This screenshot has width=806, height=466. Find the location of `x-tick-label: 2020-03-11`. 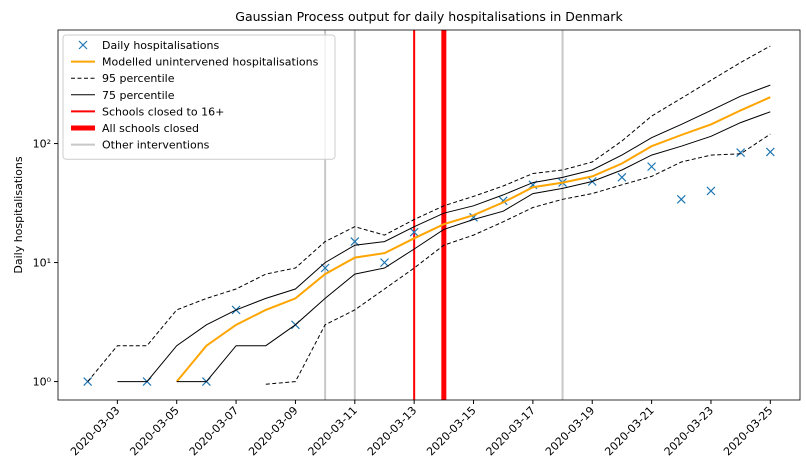

x-tick-label: 2020-03-11 is located at coordinates (333, 431).